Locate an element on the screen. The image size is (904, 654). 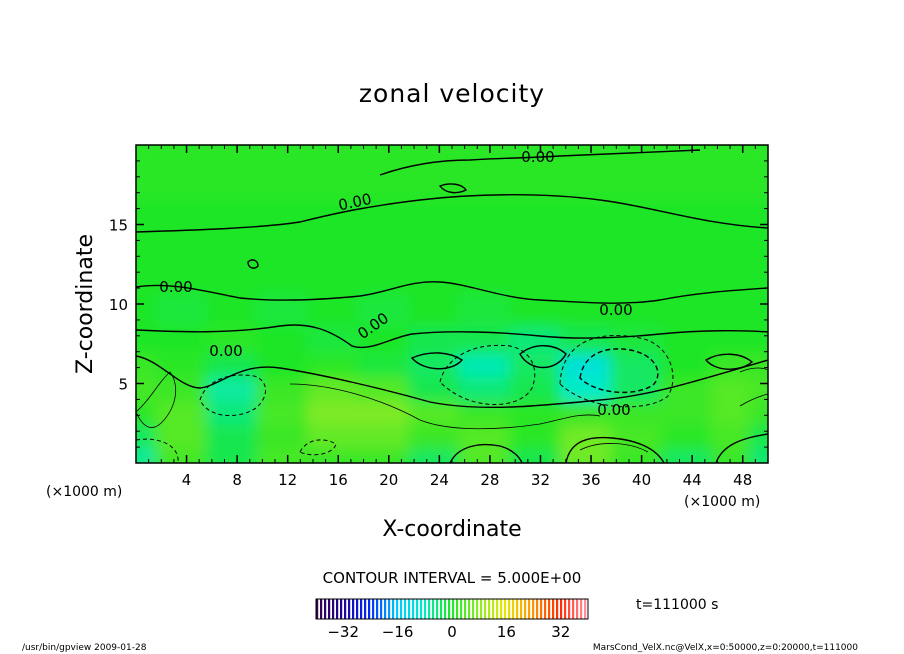
time-label: t=111000 s is located at coordinates (677, 605).